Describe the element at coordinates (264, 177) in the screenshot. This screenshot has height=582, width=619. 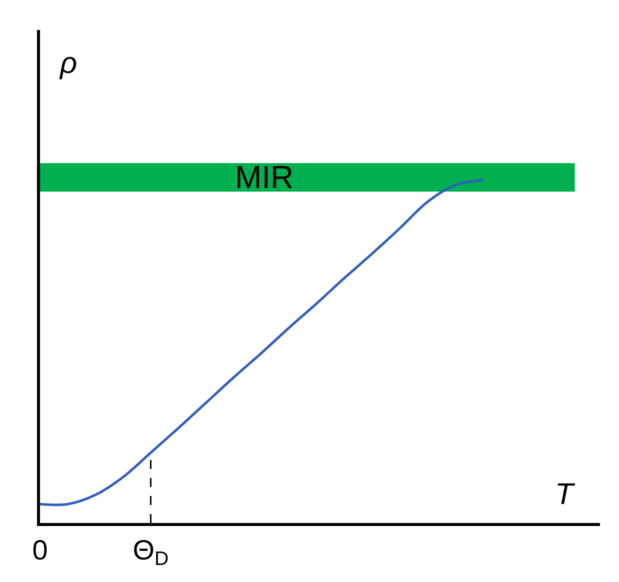
I see `band-label: MIR` at that location.